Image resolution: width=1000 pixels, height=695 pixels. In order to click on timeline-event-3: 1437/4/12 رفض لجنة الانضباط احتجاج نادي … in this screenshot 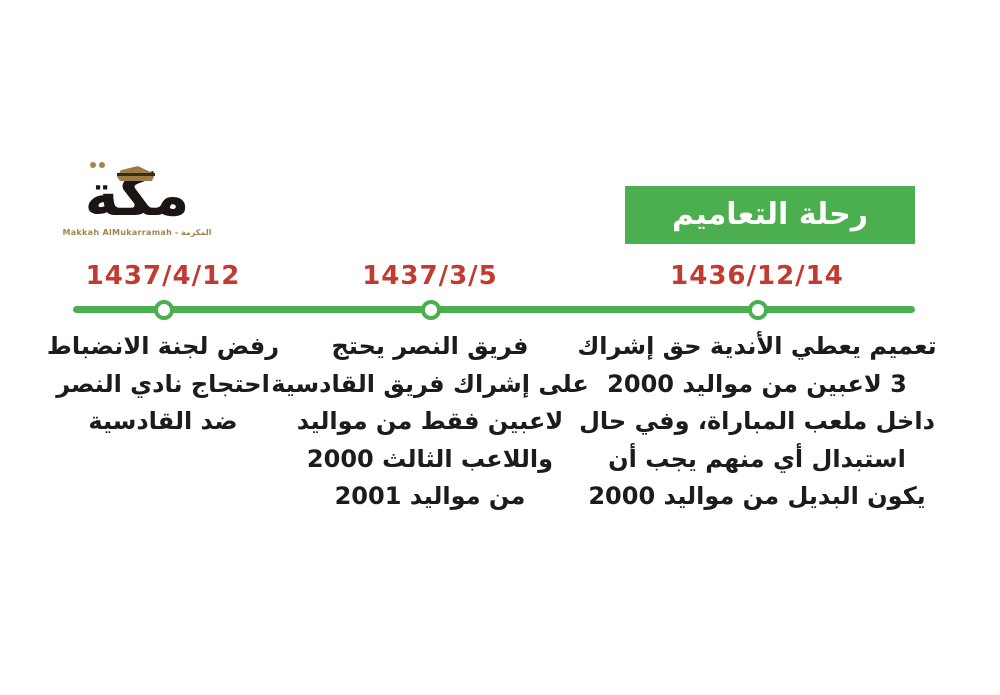, I will do `click(163, 349)`.